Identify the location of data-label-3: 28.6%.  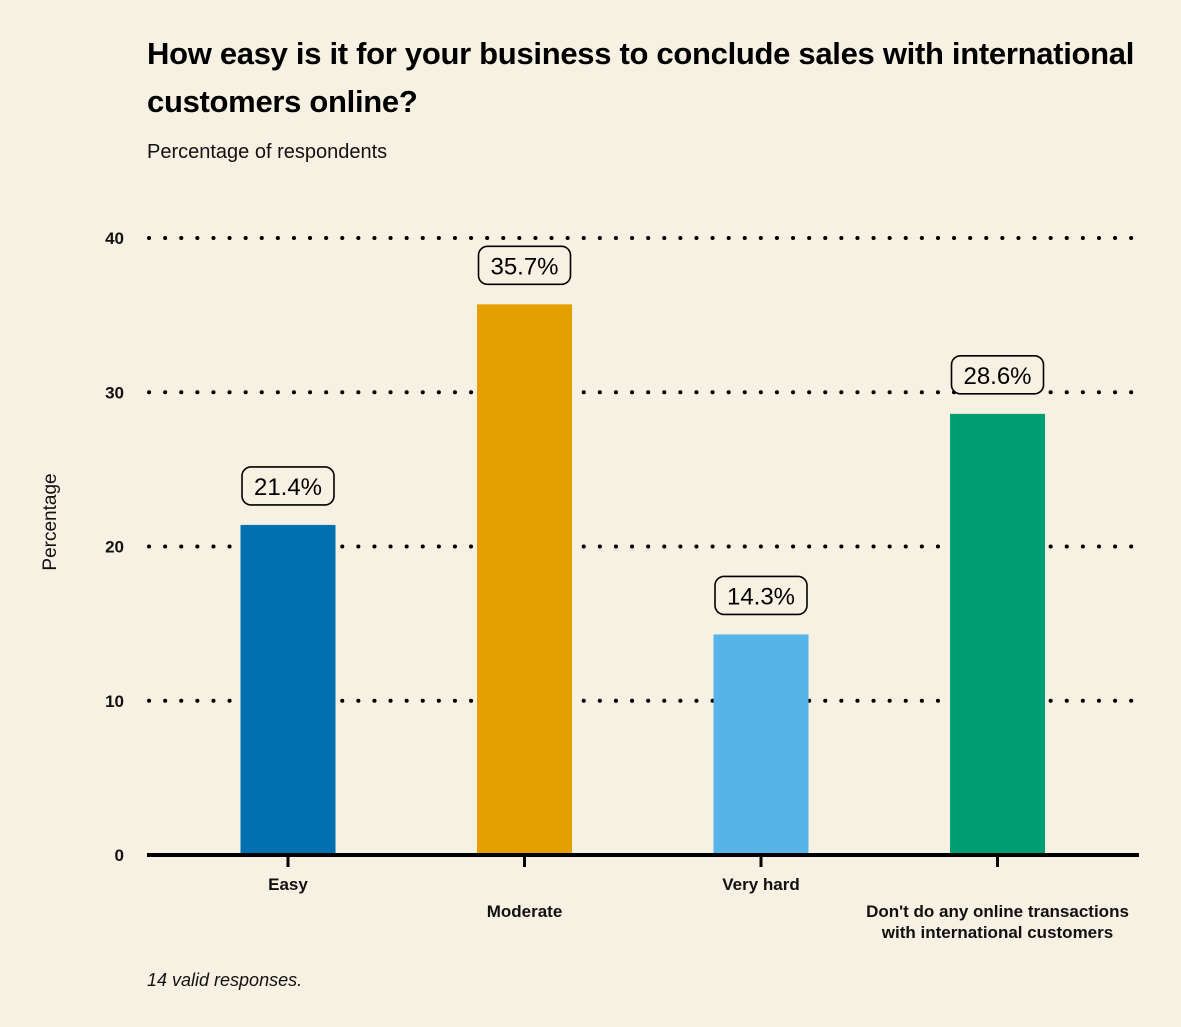
(997, 376).